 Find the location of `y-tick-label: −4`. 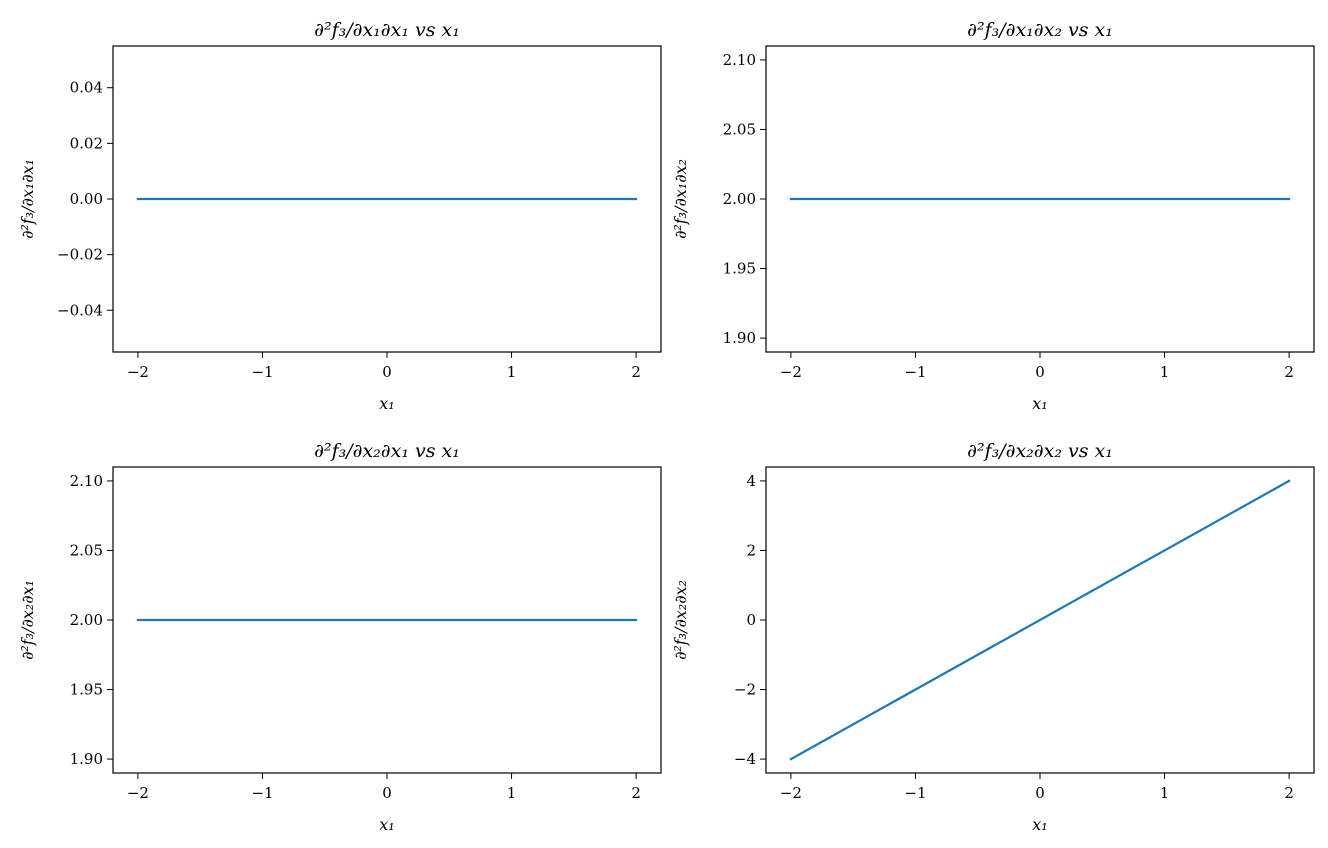

y-tick-label: −4 is located at coordinates (745, 759).